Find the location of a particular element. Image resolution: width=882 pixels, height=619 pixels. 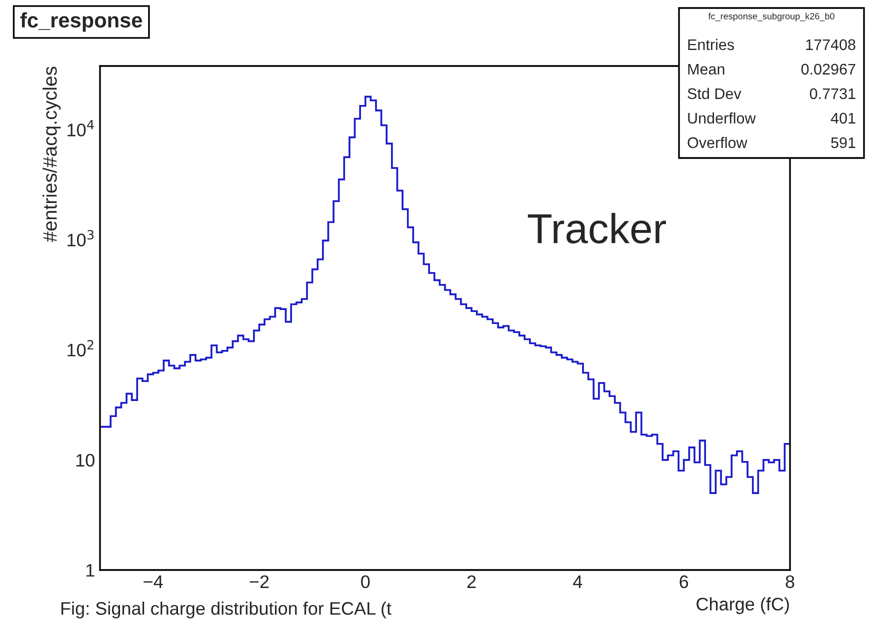

y-tick-label: 10$^{3}$ is located at coordinates (81, 238).